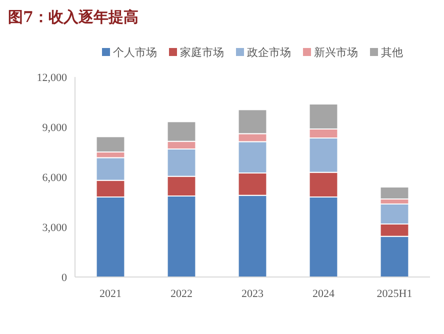 The image size is (444, 334). I want to click on y-tick-label: 6,000, so click(55, 178).